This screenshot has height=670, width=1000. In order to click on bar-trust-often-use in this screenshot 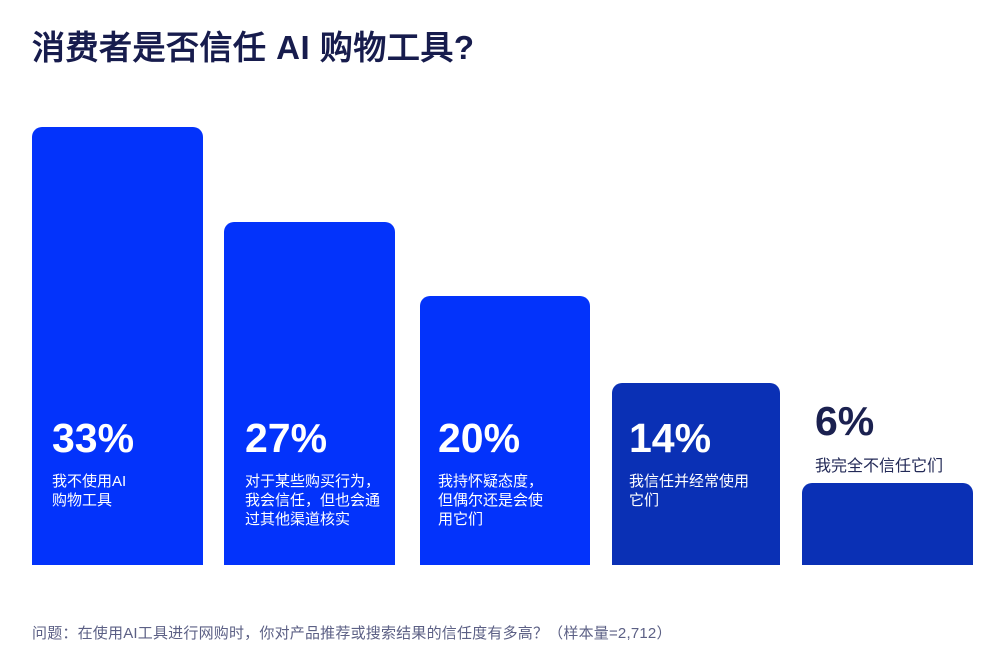, I will do `click(696, 474)`.